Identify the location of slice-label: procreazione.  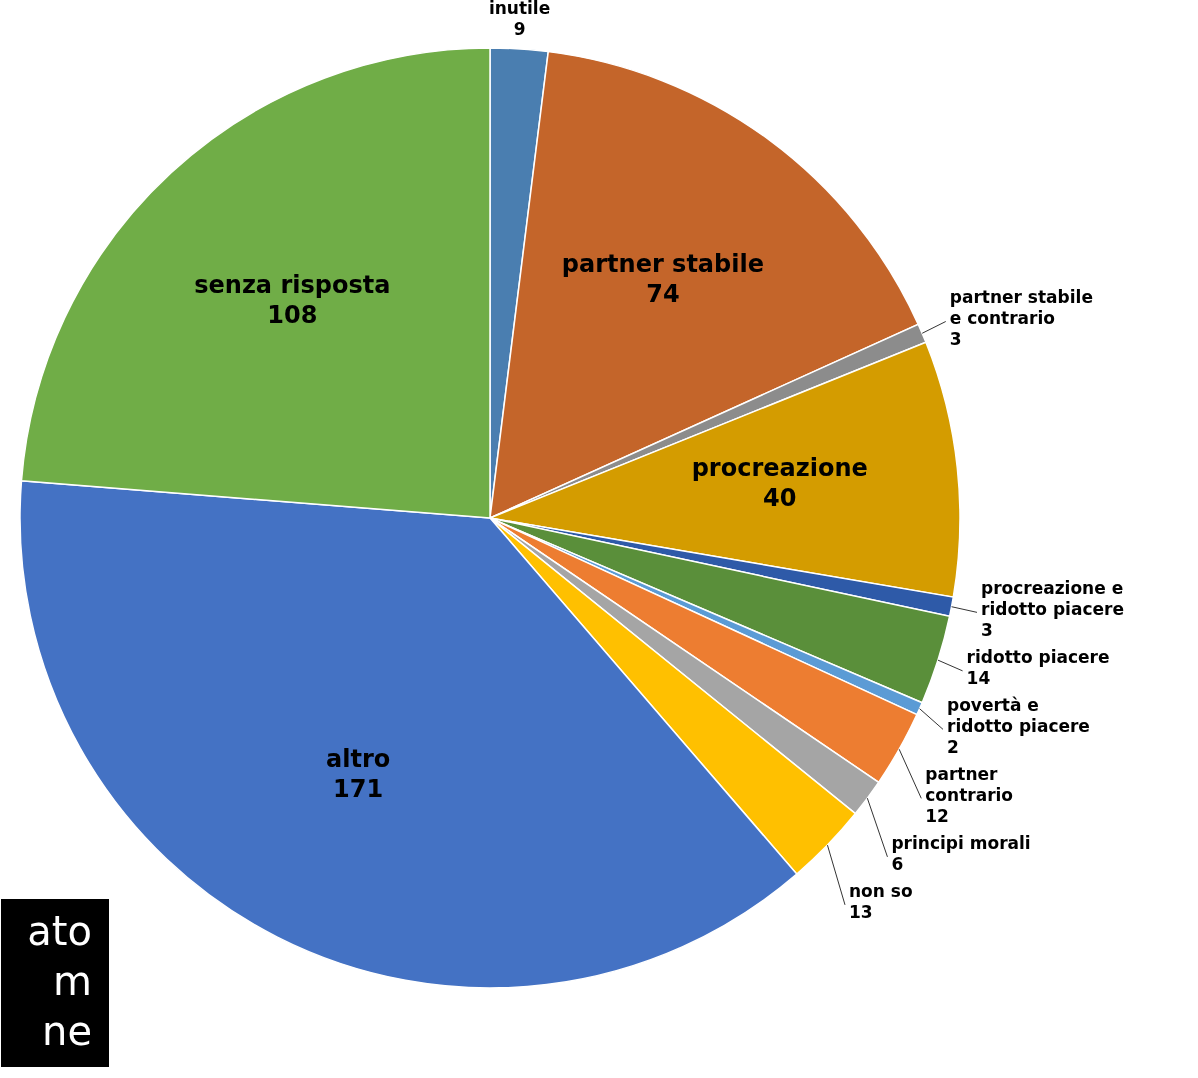
(779, 467).